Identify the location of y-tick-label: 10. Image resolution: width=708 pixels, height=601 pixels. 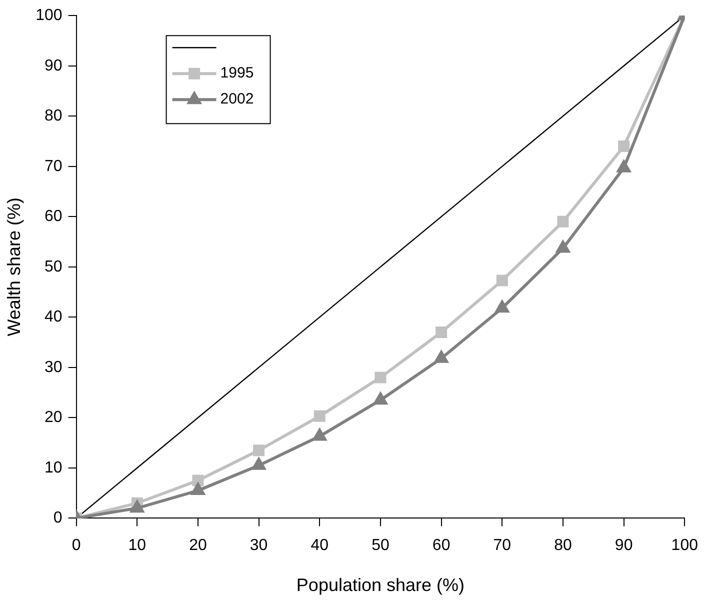
(53, 467).